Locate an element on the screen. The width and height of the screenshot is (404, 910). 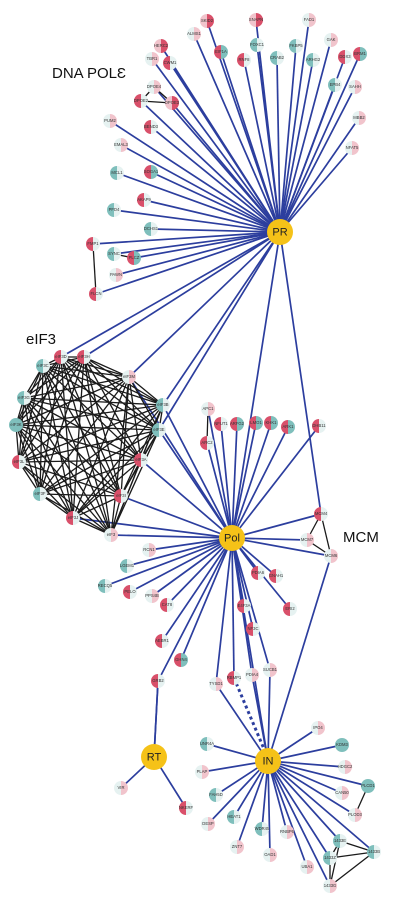
protein-node-plap: PLAP is located at coordinates (202, 772).